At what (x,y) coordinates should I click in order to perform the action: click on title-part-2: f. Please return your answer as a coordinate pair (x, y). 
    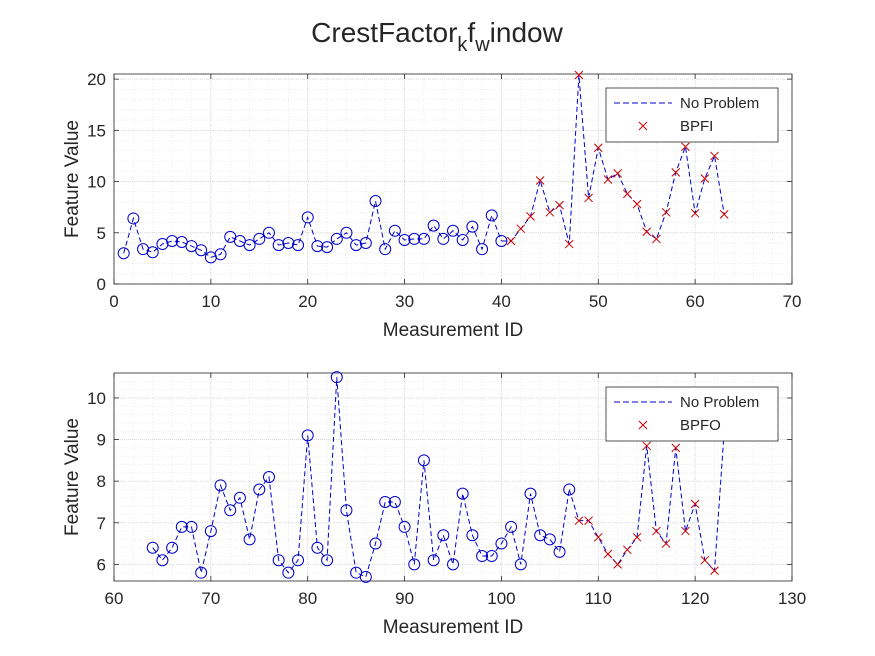
    Looking at the image, I should click on (471, 32).